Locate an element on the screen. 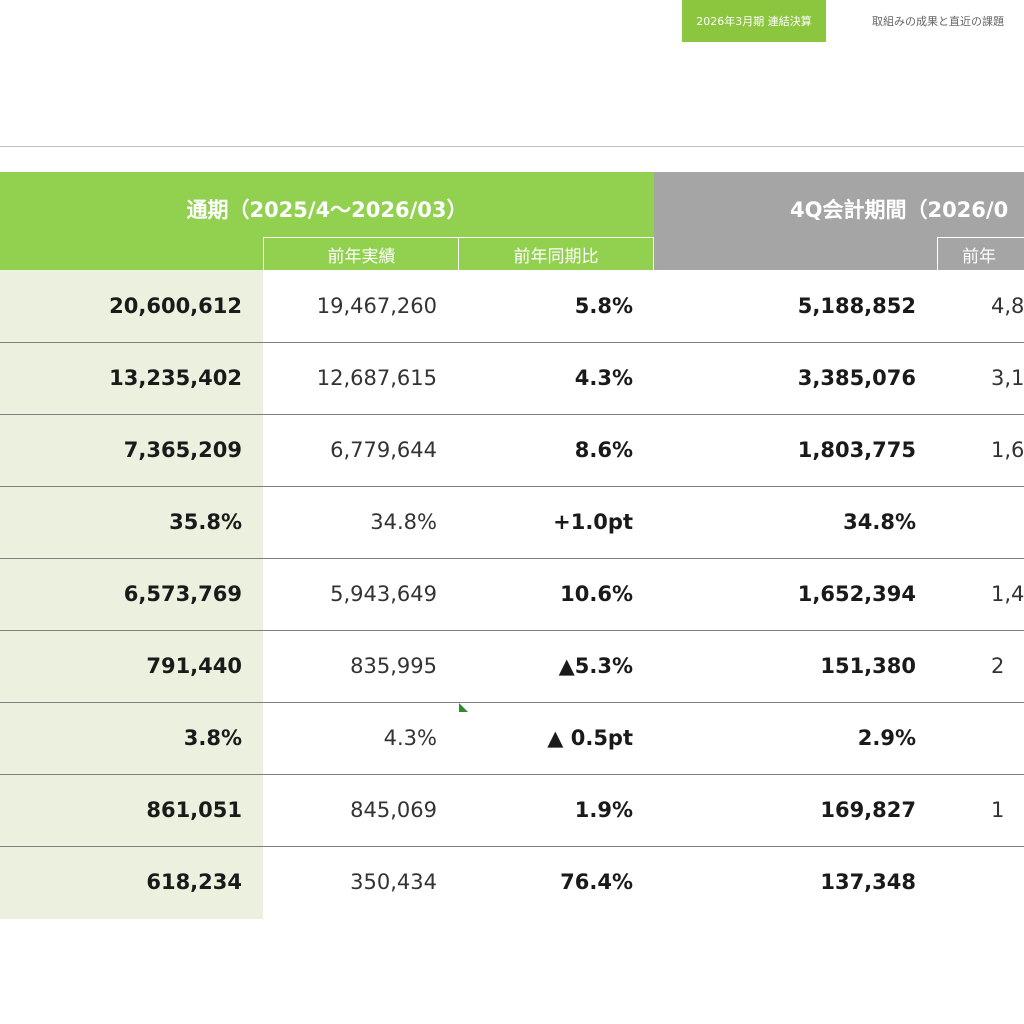  prior-value: 835,995 is located at coordinates (393, 666).